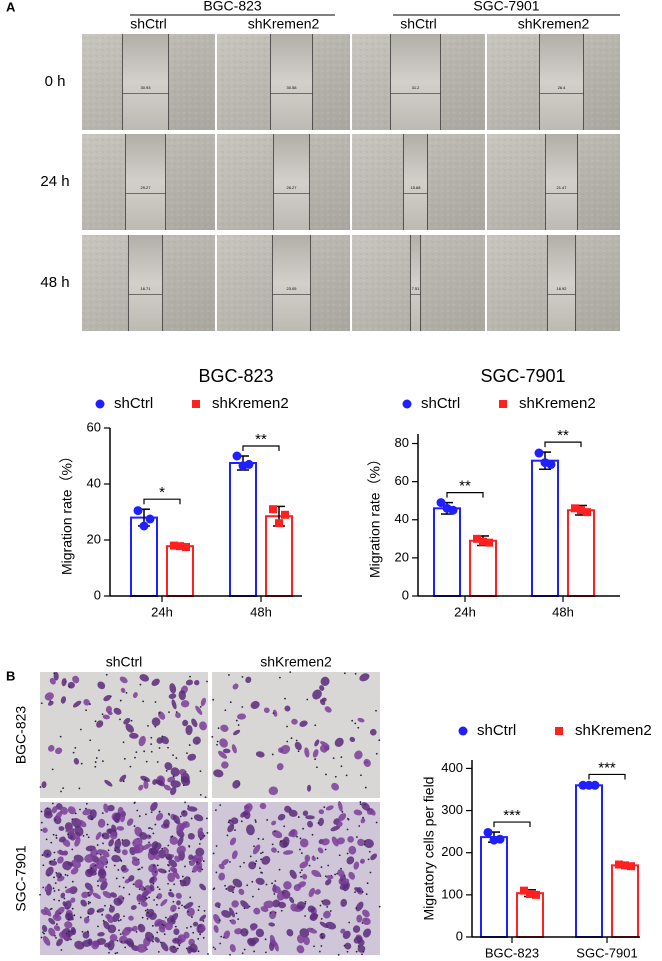  I want to click on measure-label: 15.68, so click(415, 187).